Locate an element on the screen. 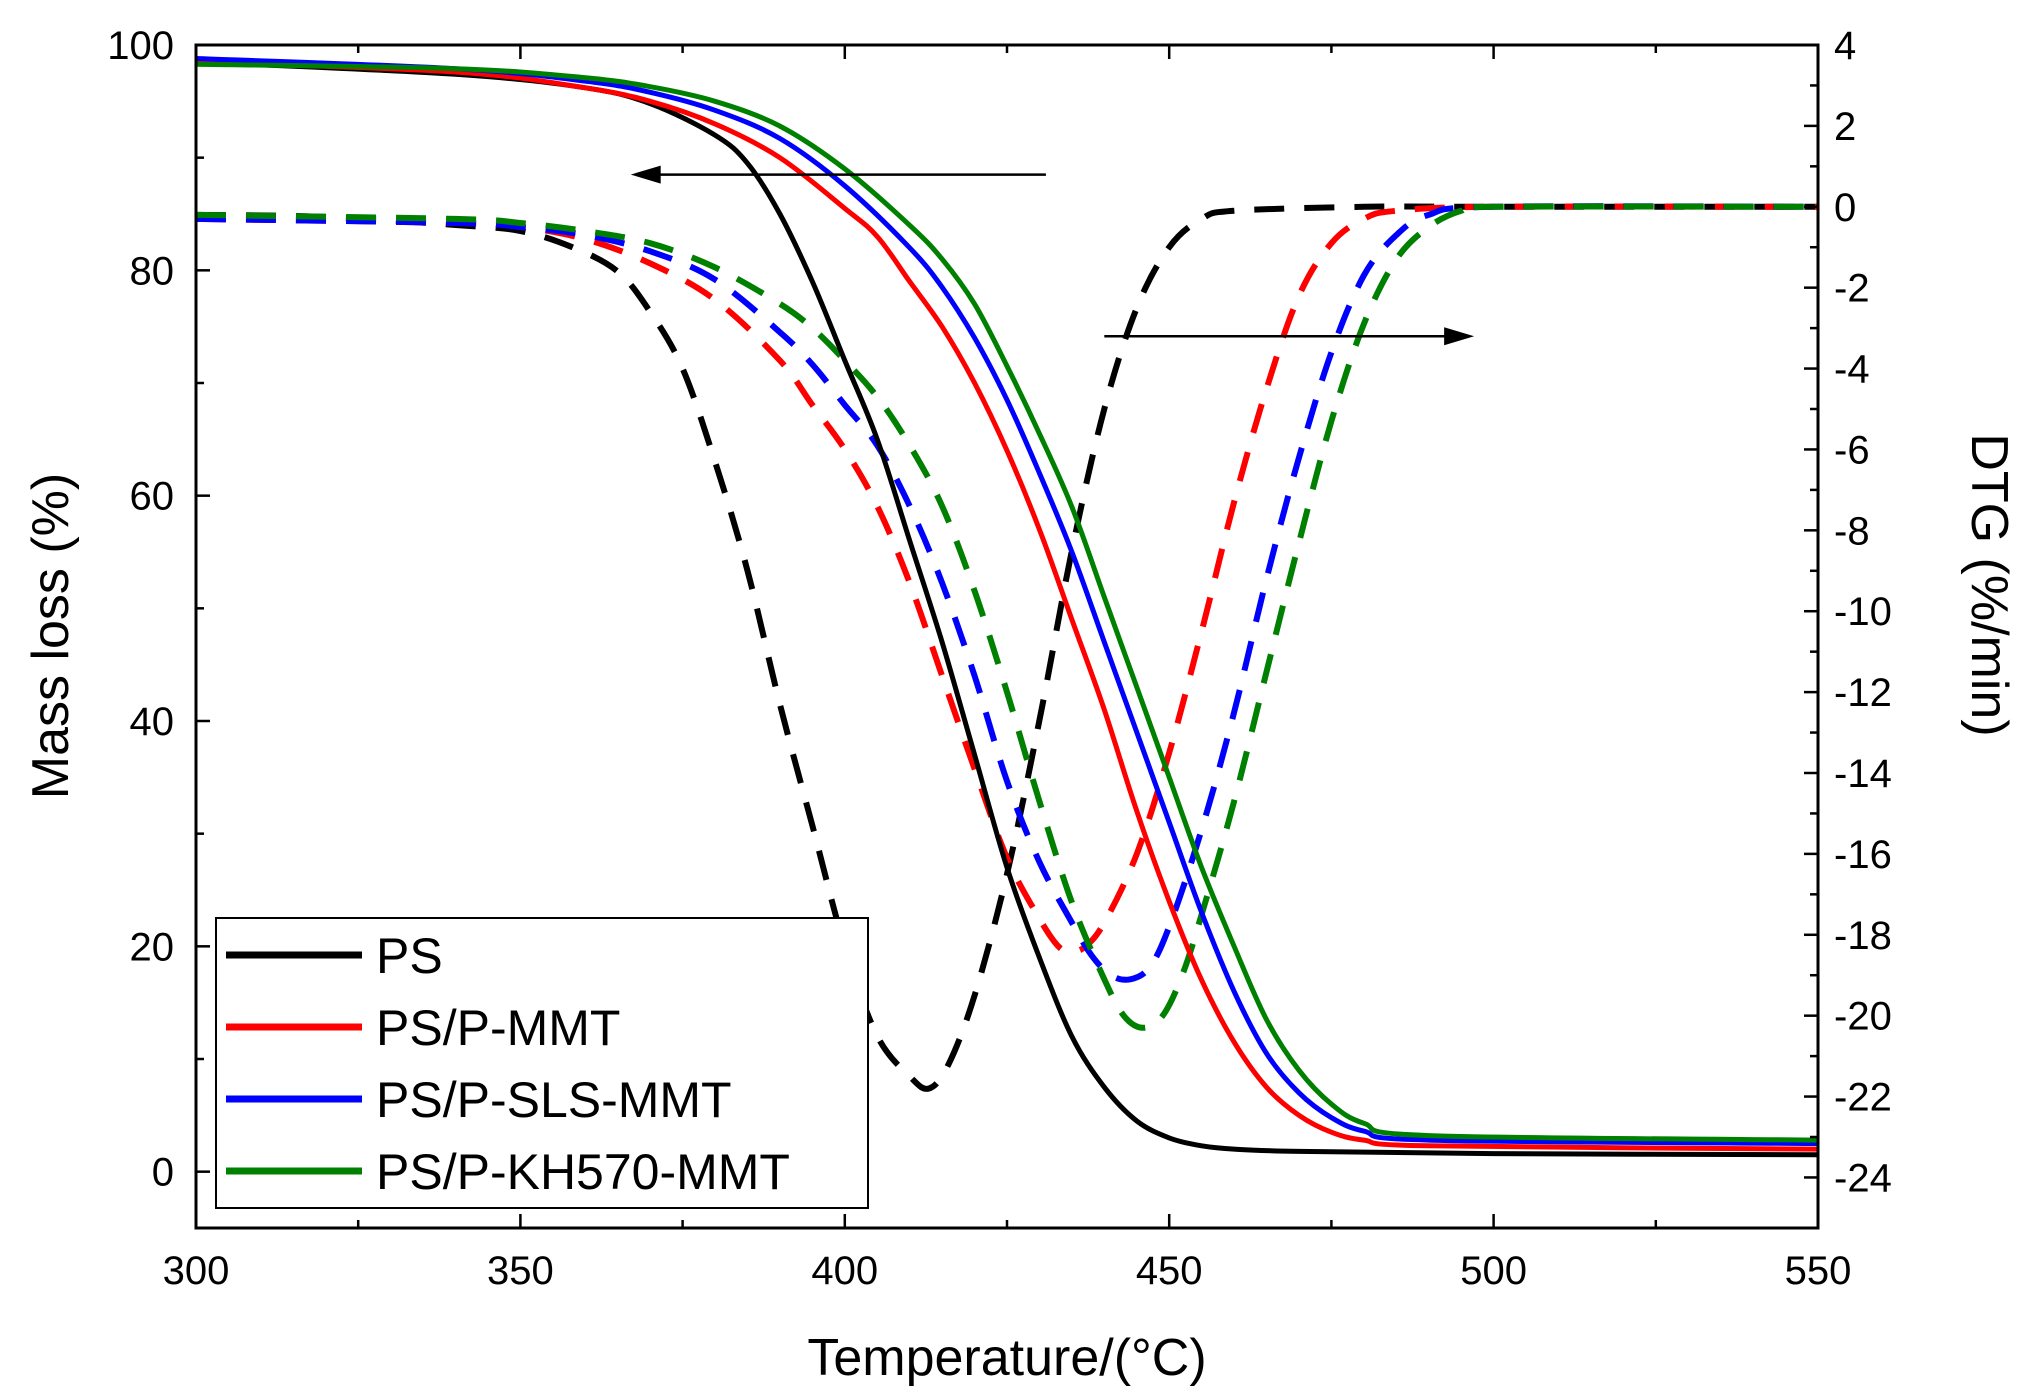 The height and width of the screenshot is (1393, 2022). y-tick-label: 100 is located at coordinates (140, 46).